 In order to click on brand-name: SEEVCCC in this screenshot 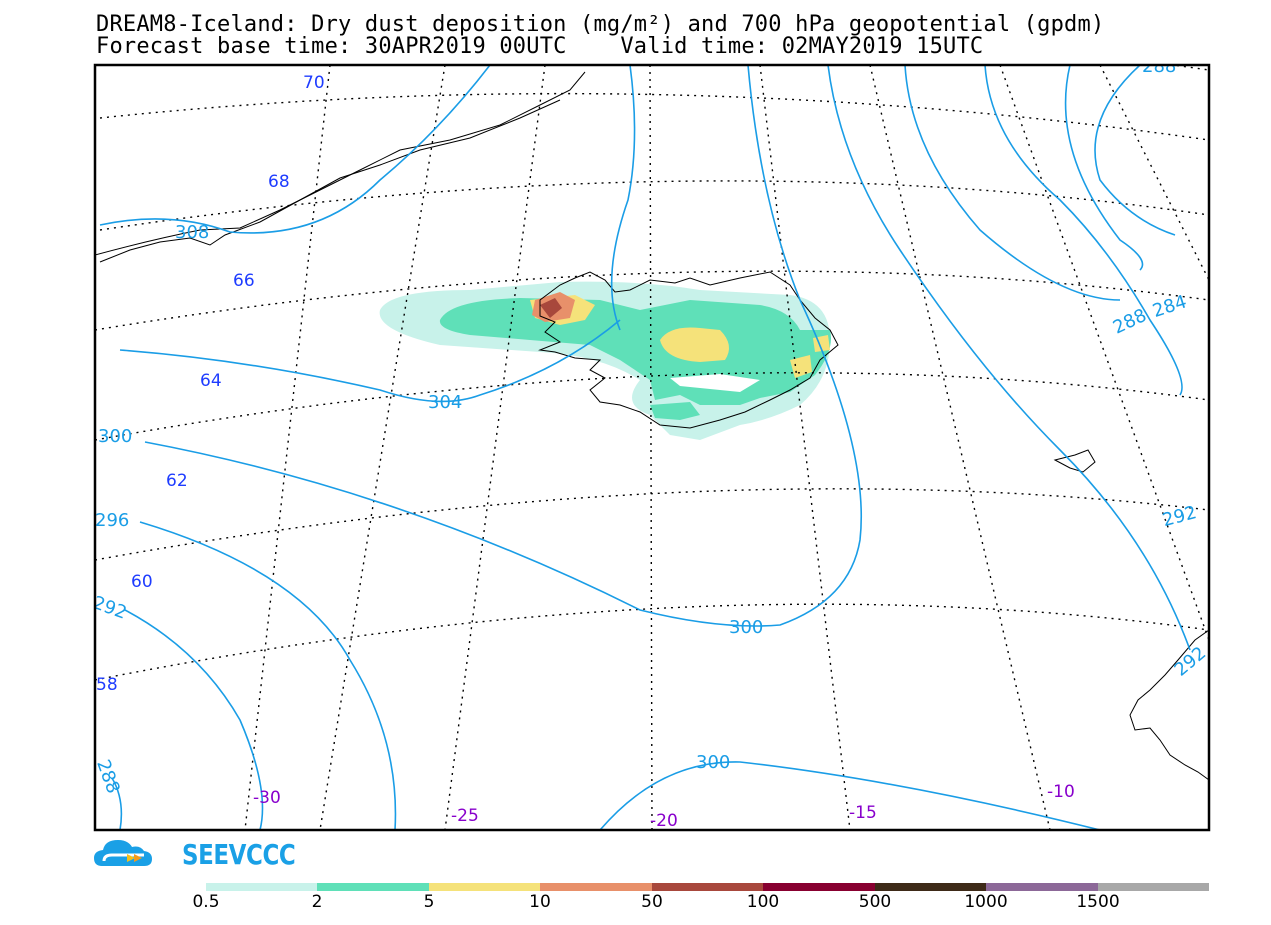, I will do `click(239, 854)`.